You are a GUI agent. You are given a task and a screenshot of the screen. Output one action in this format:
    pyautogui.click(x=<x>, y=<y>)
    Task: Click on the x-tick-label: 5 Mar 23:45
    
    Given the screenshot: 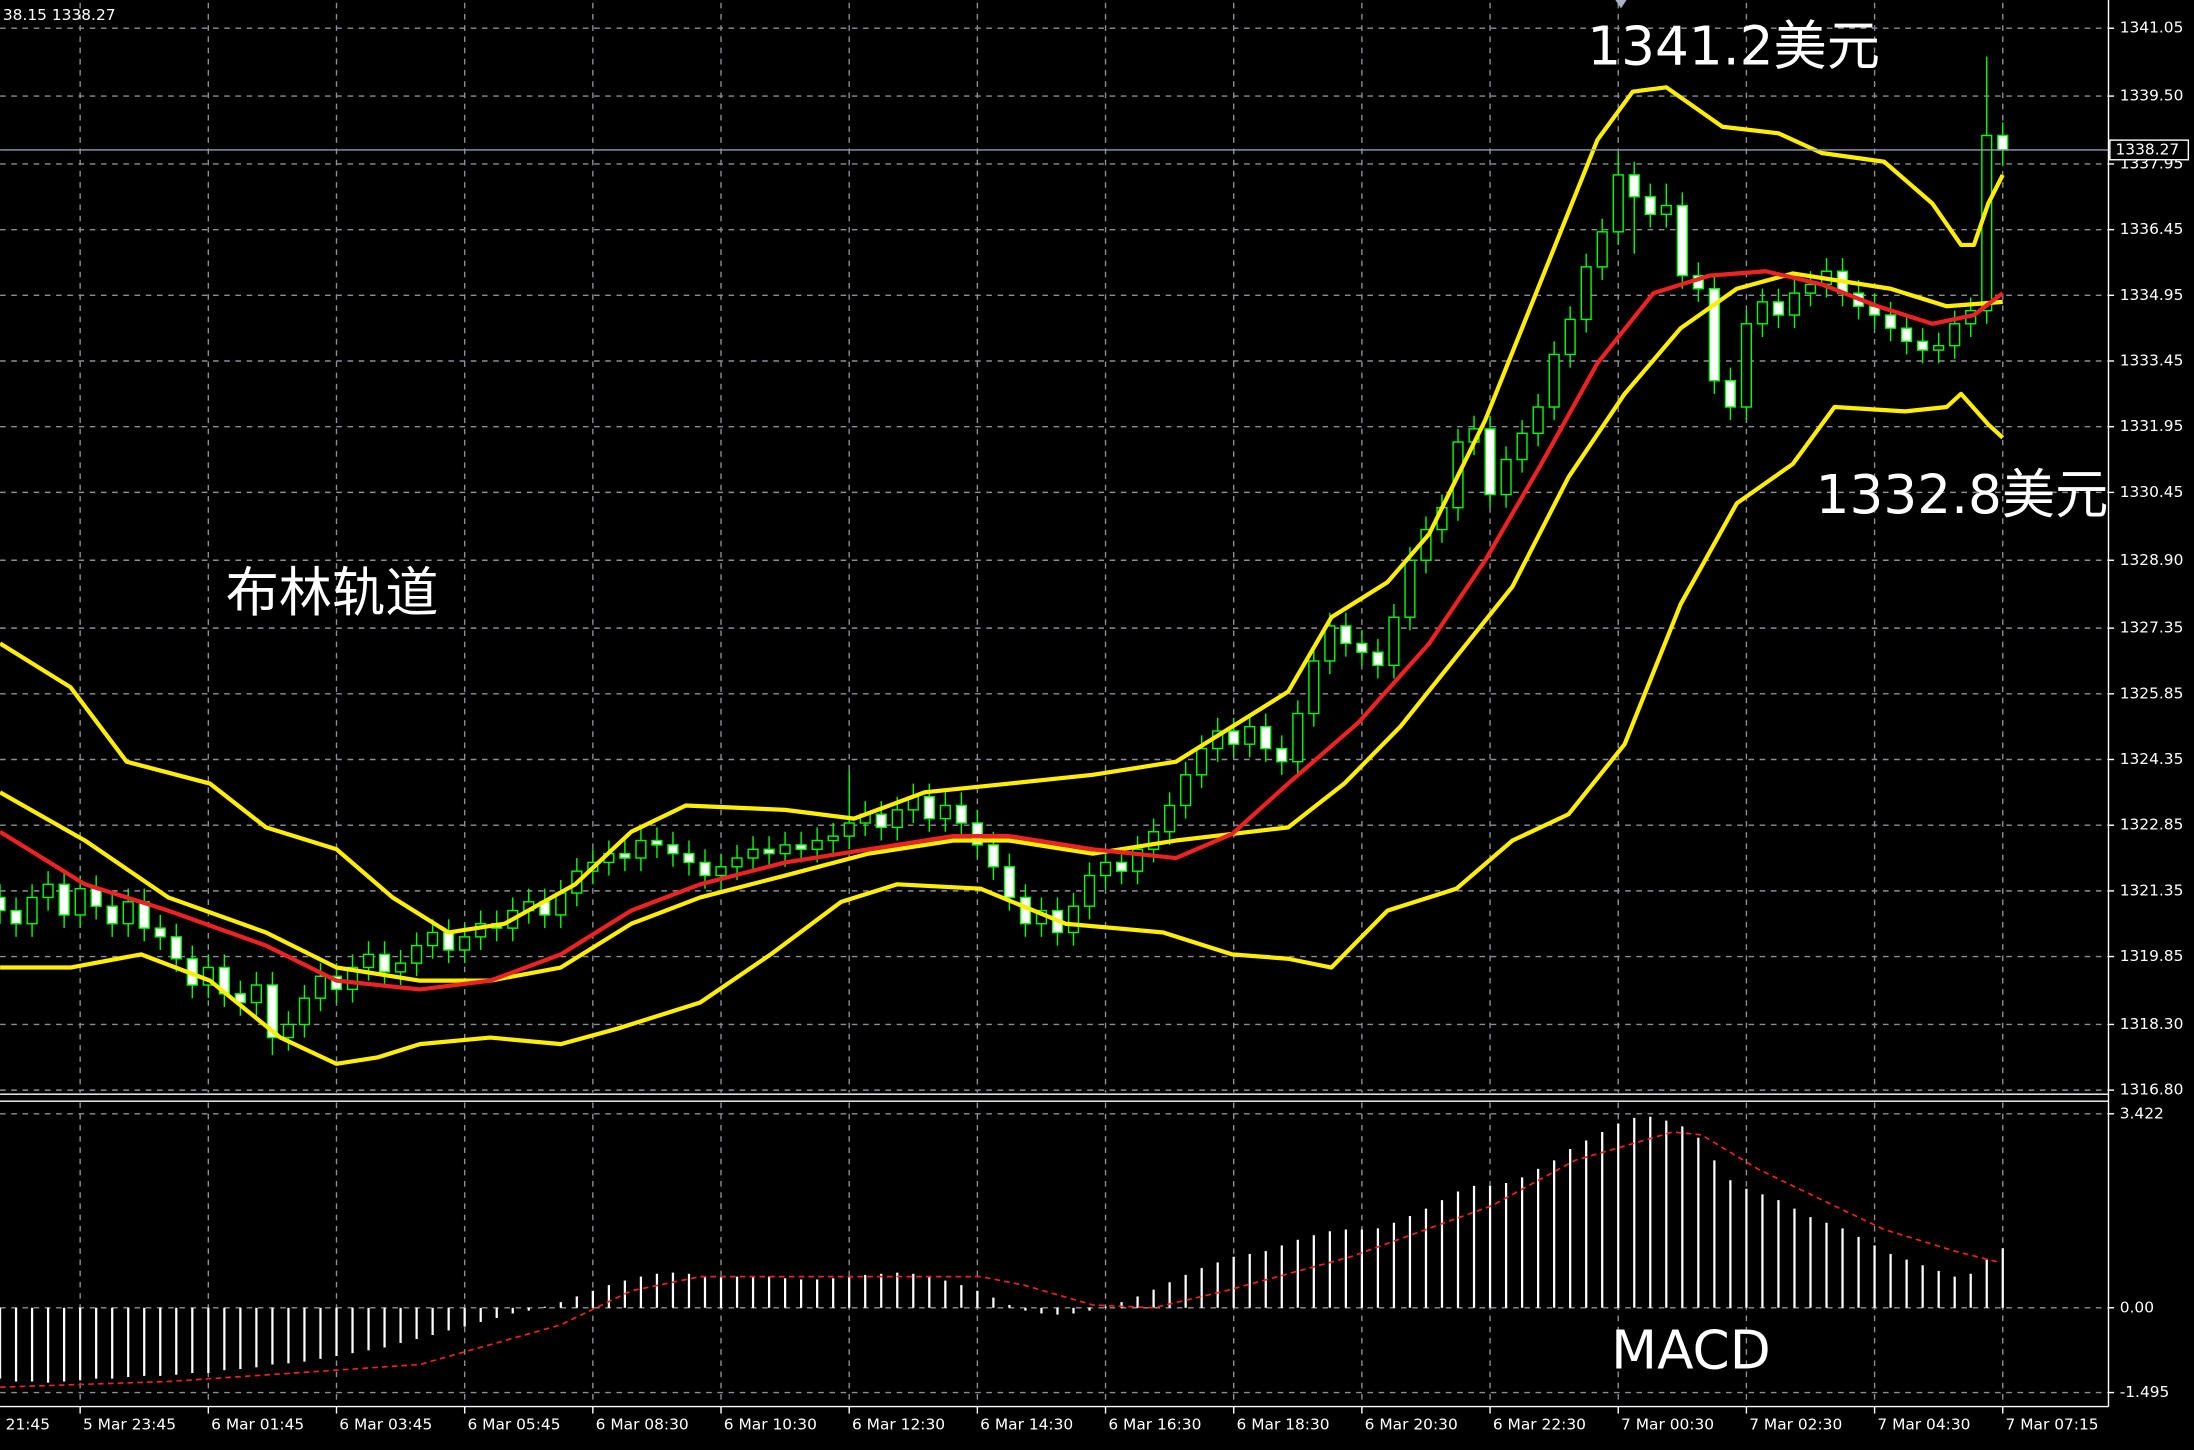 What is the action you would take?
    pyautogui.click(x=129, y=1424)
    